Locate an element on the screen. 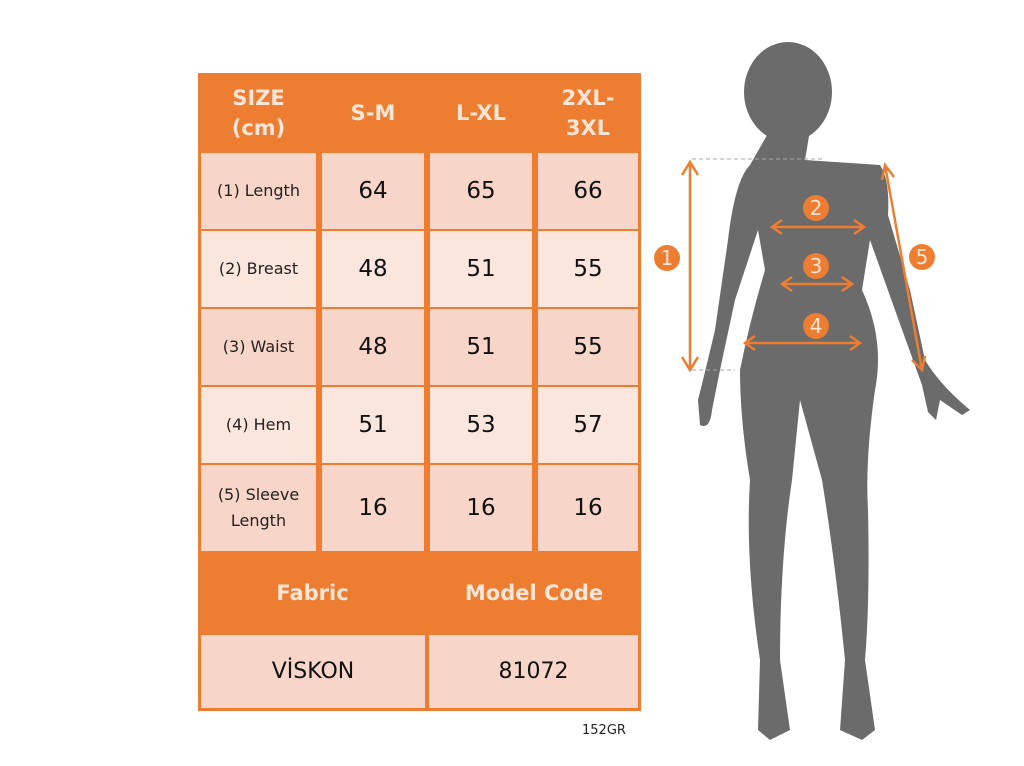 This screenshot has height=766, width=1024. header-fabric: Fabric is located at coordinates (312, 593).